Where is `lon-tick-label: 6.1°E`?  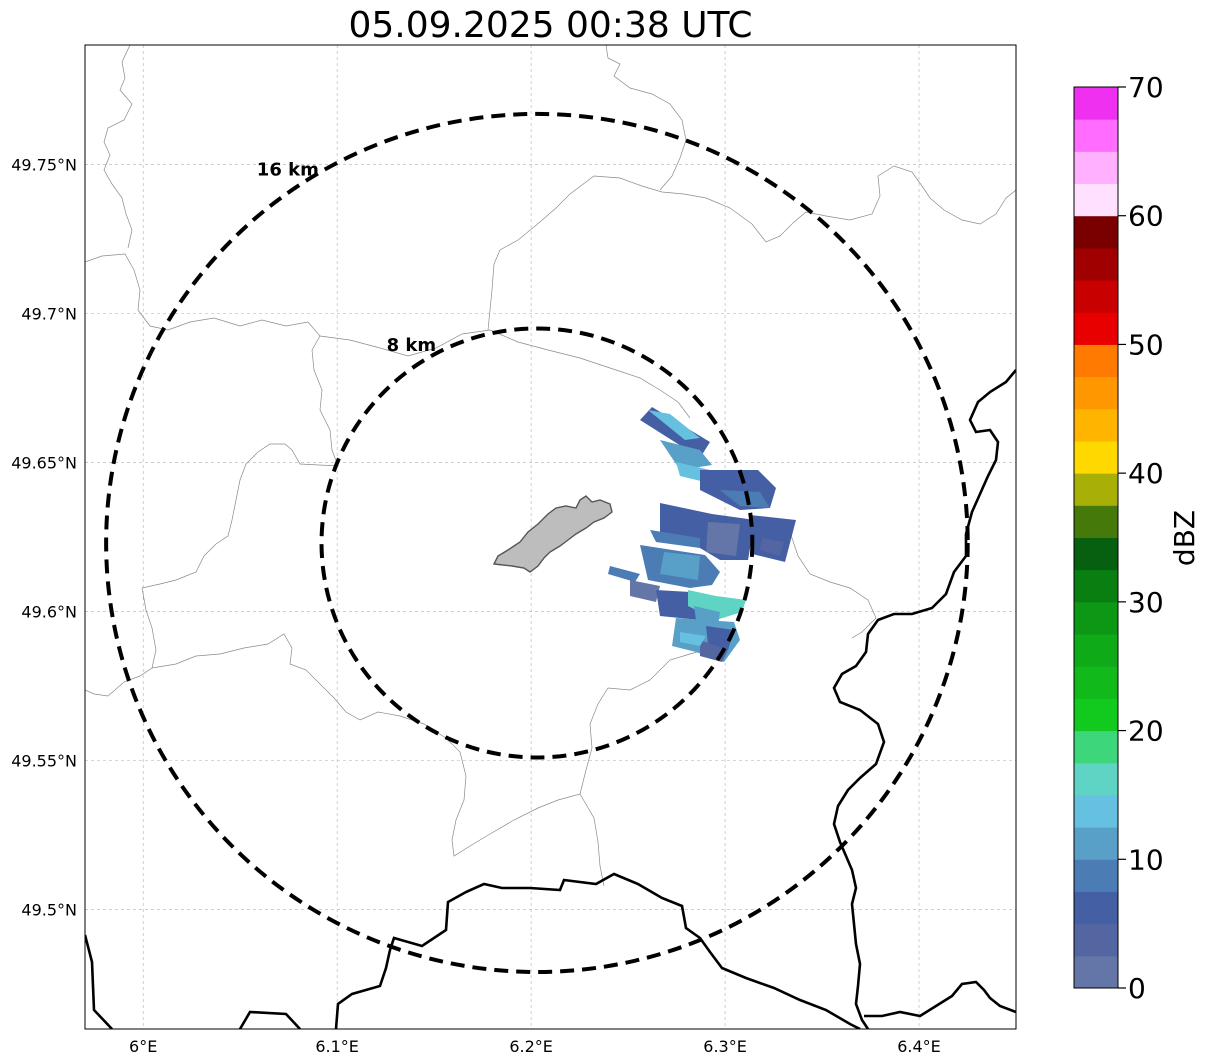
lon-tick-label: 6.1°E is located at coordinates (337, 1046).